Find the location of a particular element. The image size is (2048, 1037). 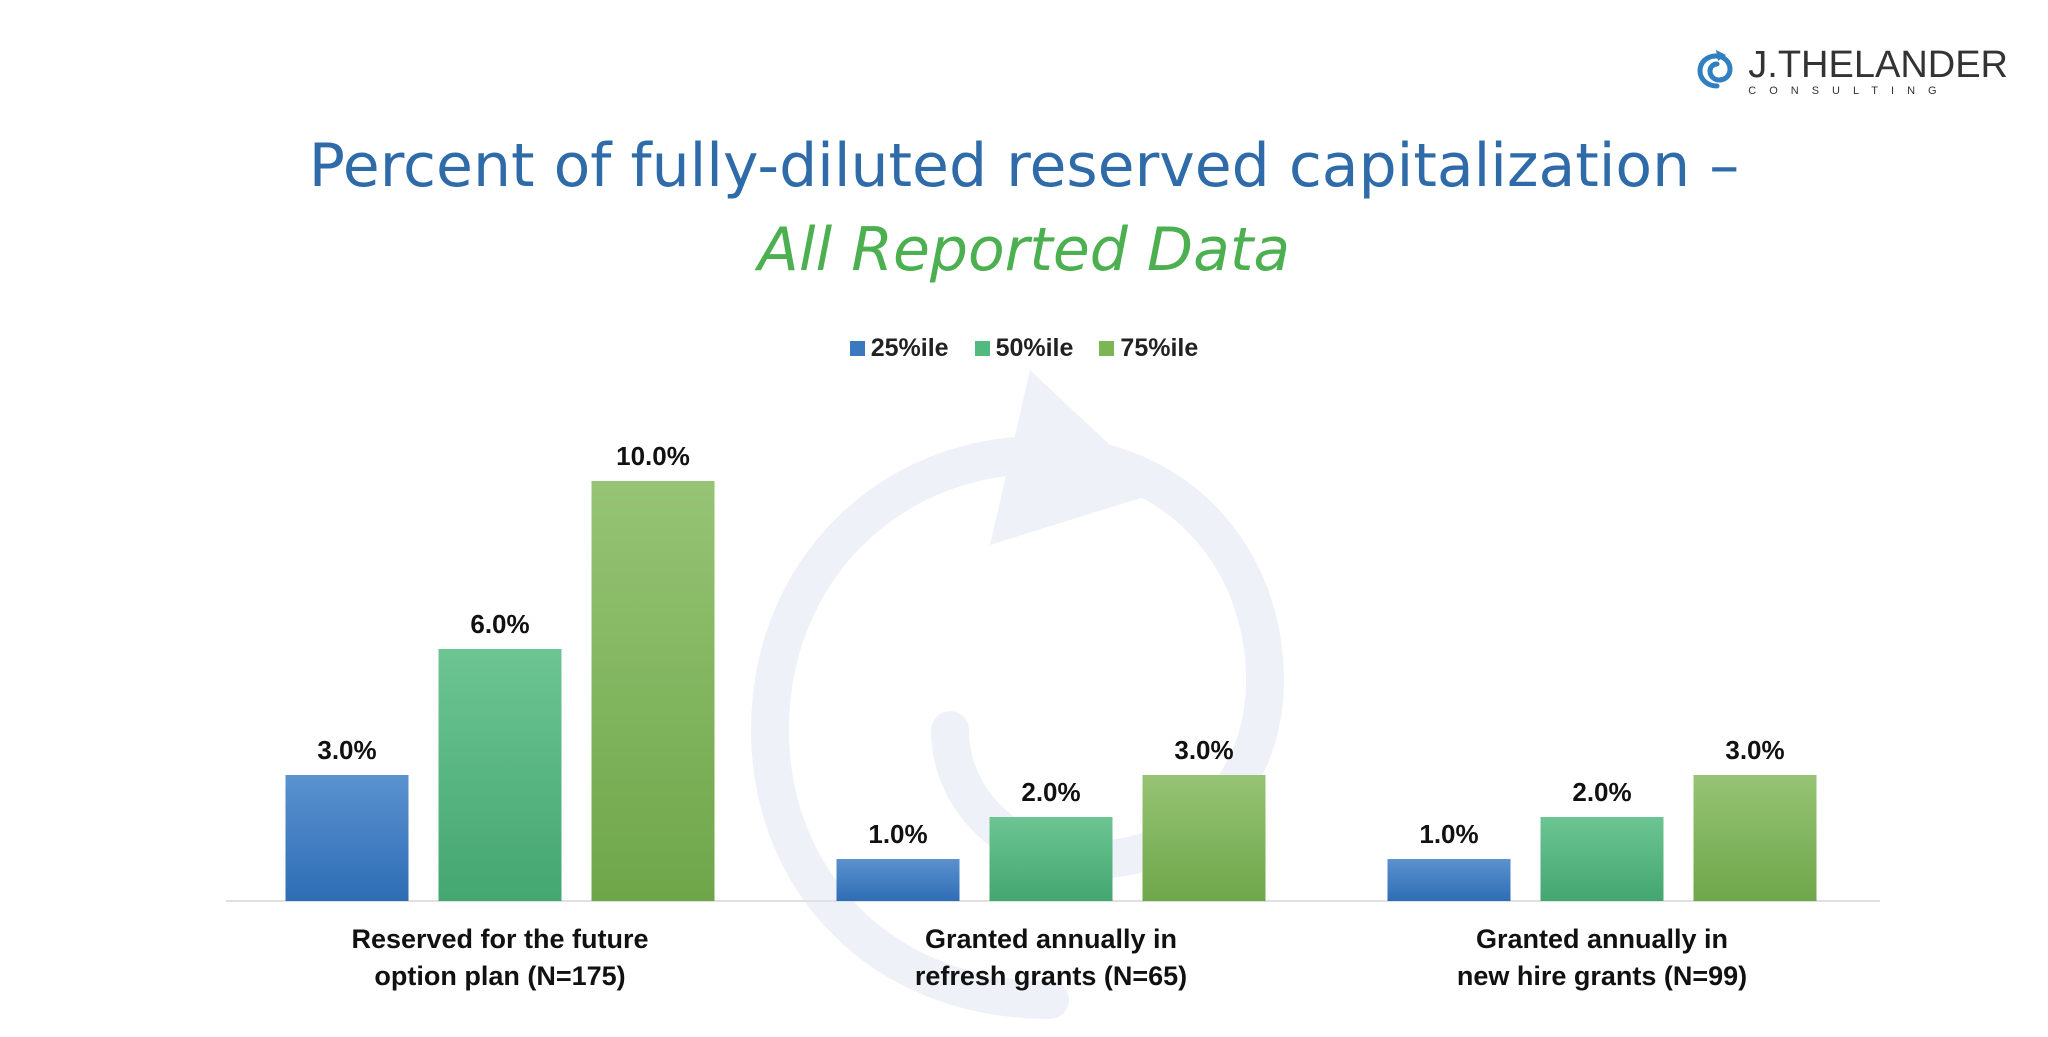

bar-25pctile-cat1 is located at coordinates (347, 838).